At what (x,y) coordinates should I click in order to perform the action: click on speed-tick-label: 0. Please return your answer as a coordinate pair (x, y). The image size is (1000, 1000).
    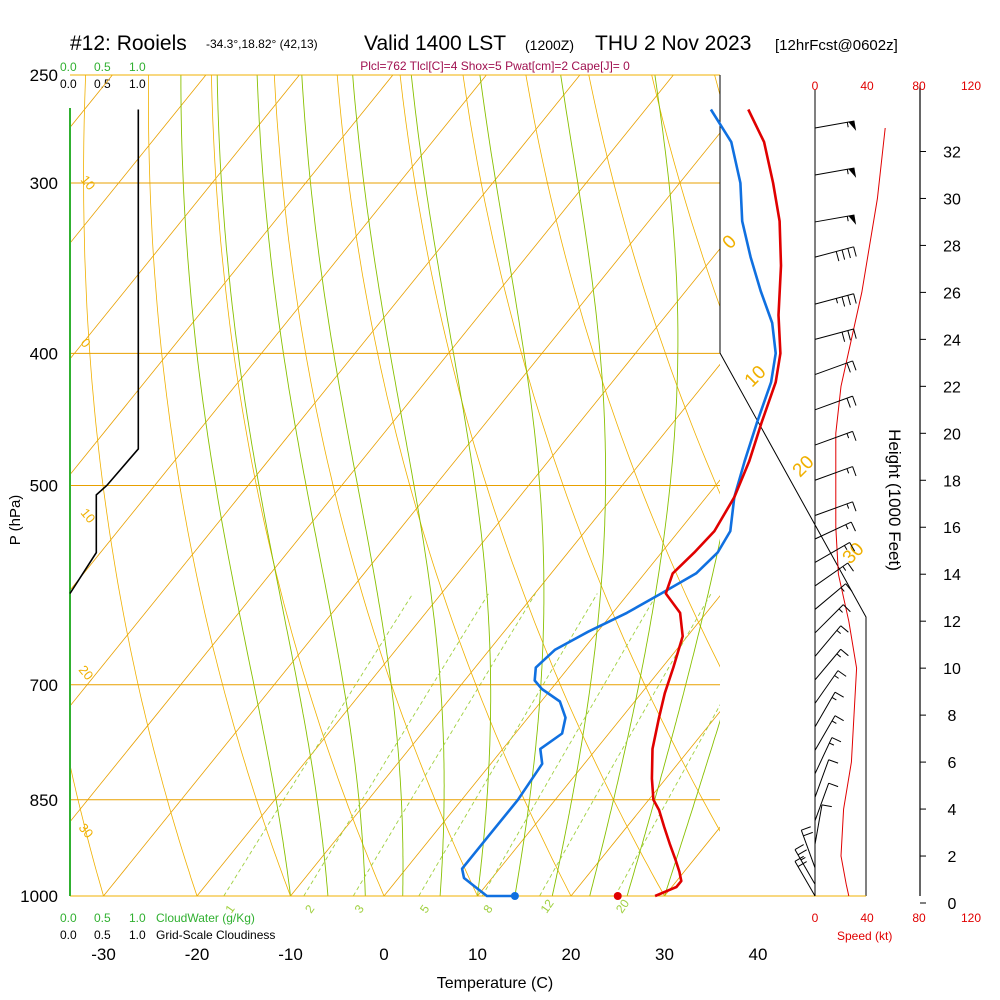
    Looking at the image, I should click on (815, 918).